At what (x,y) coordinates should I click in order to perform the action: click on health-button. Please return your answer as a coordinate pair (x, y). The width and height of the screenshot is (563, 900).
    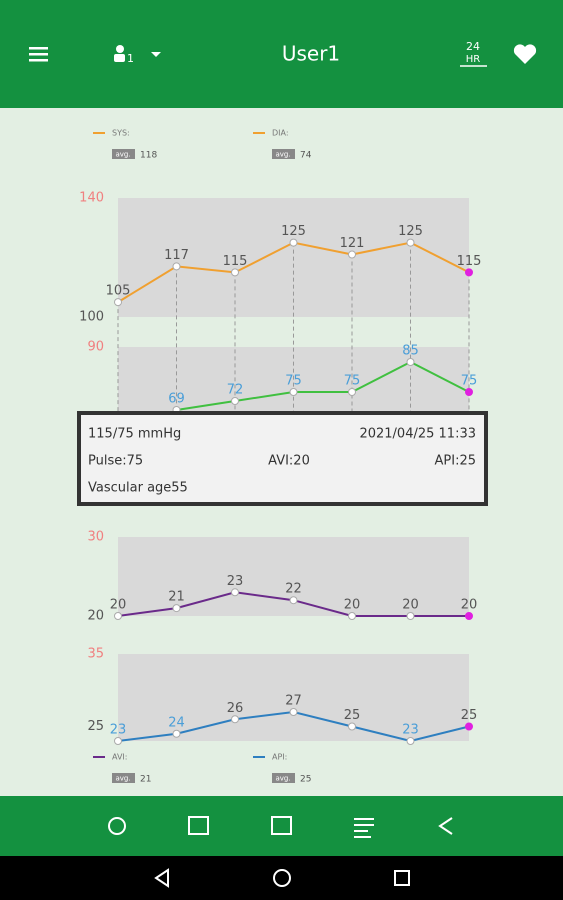
    Looking at the image, I should click on (525, 54).